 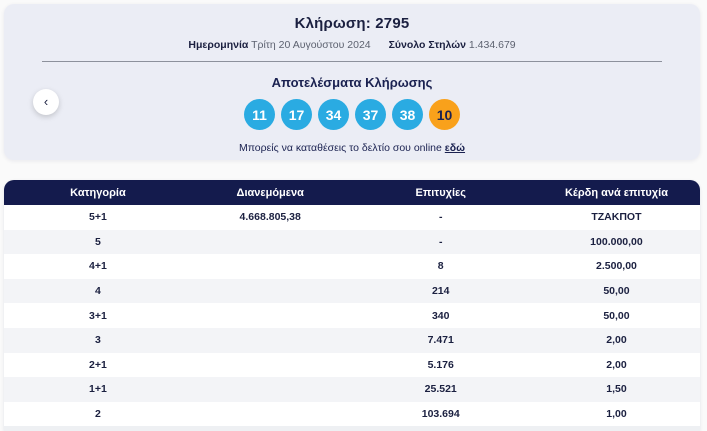 What do you see at coordinates (352, 61) in the screenshot?
I see `header-divider` at bounding box center [352, 61].